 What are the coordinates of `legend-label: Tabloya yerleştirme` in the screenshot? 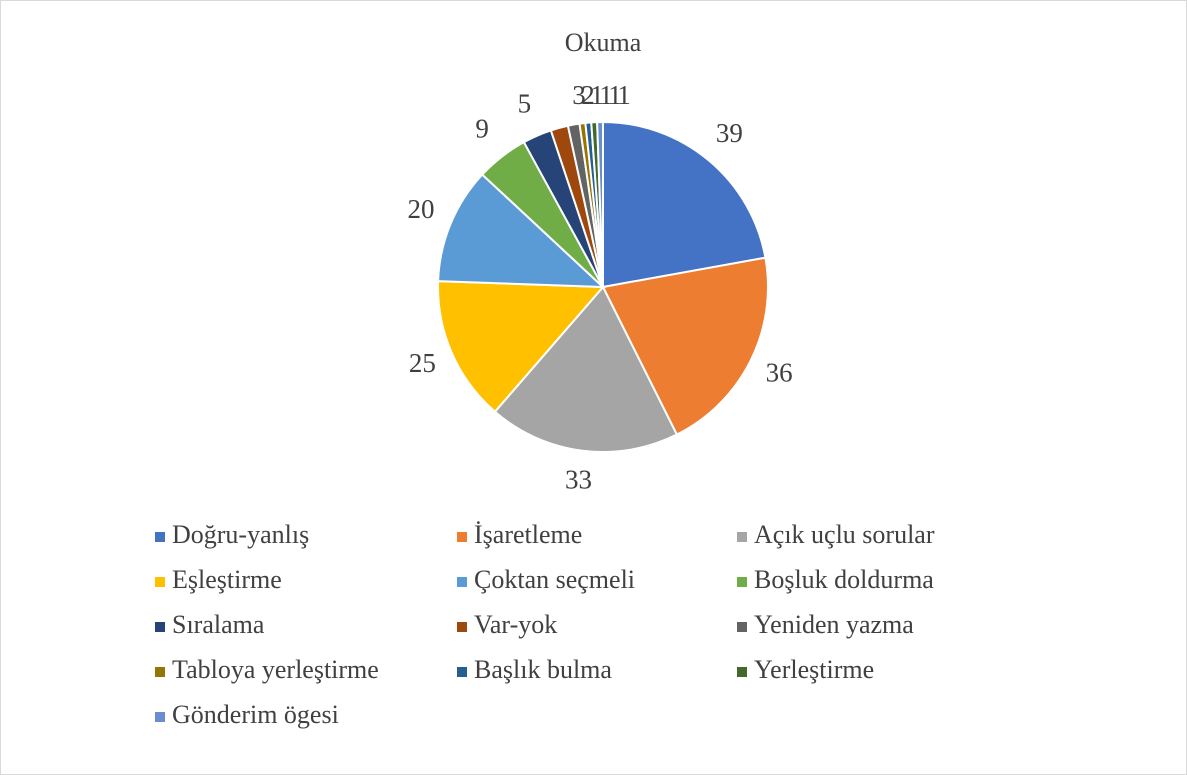 It's located at (275, 669).